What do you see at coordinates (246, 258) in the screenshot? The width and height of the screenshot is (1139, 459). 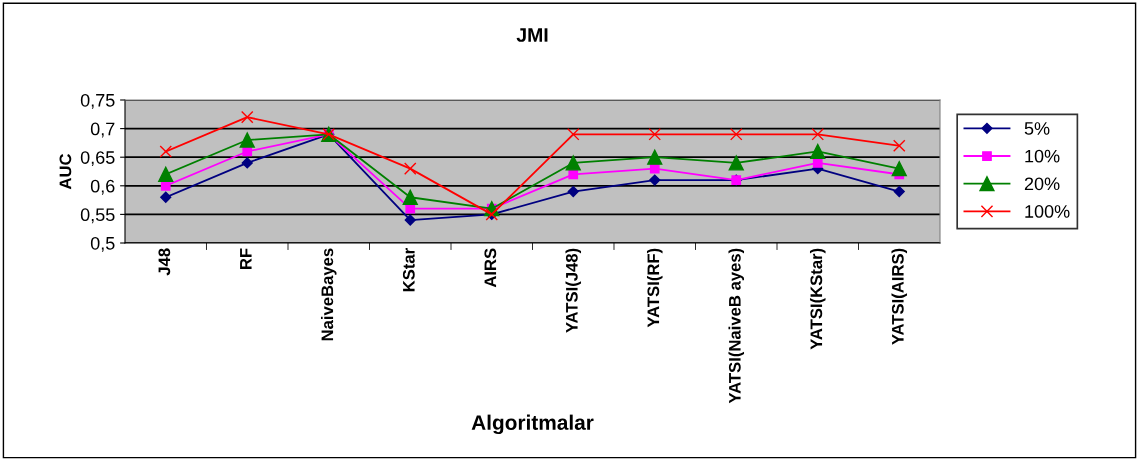 I see `x-tick-label: RF` at bounding box center [246, 258].